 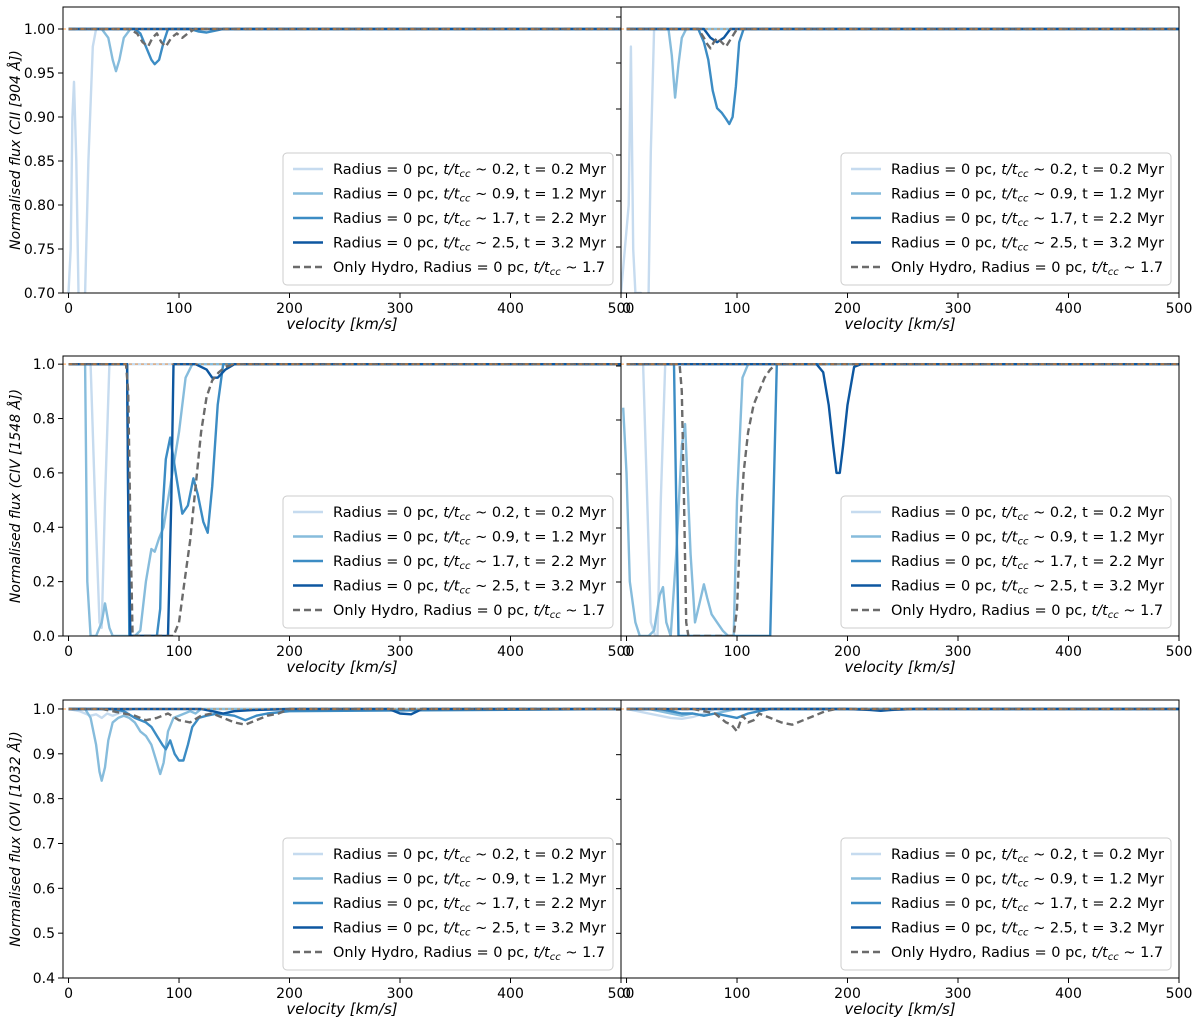 What do you see at coordinates (44, 800) in the screenshot?
I see `y-tick-label: 0.8` at bounding box center [44, 800].